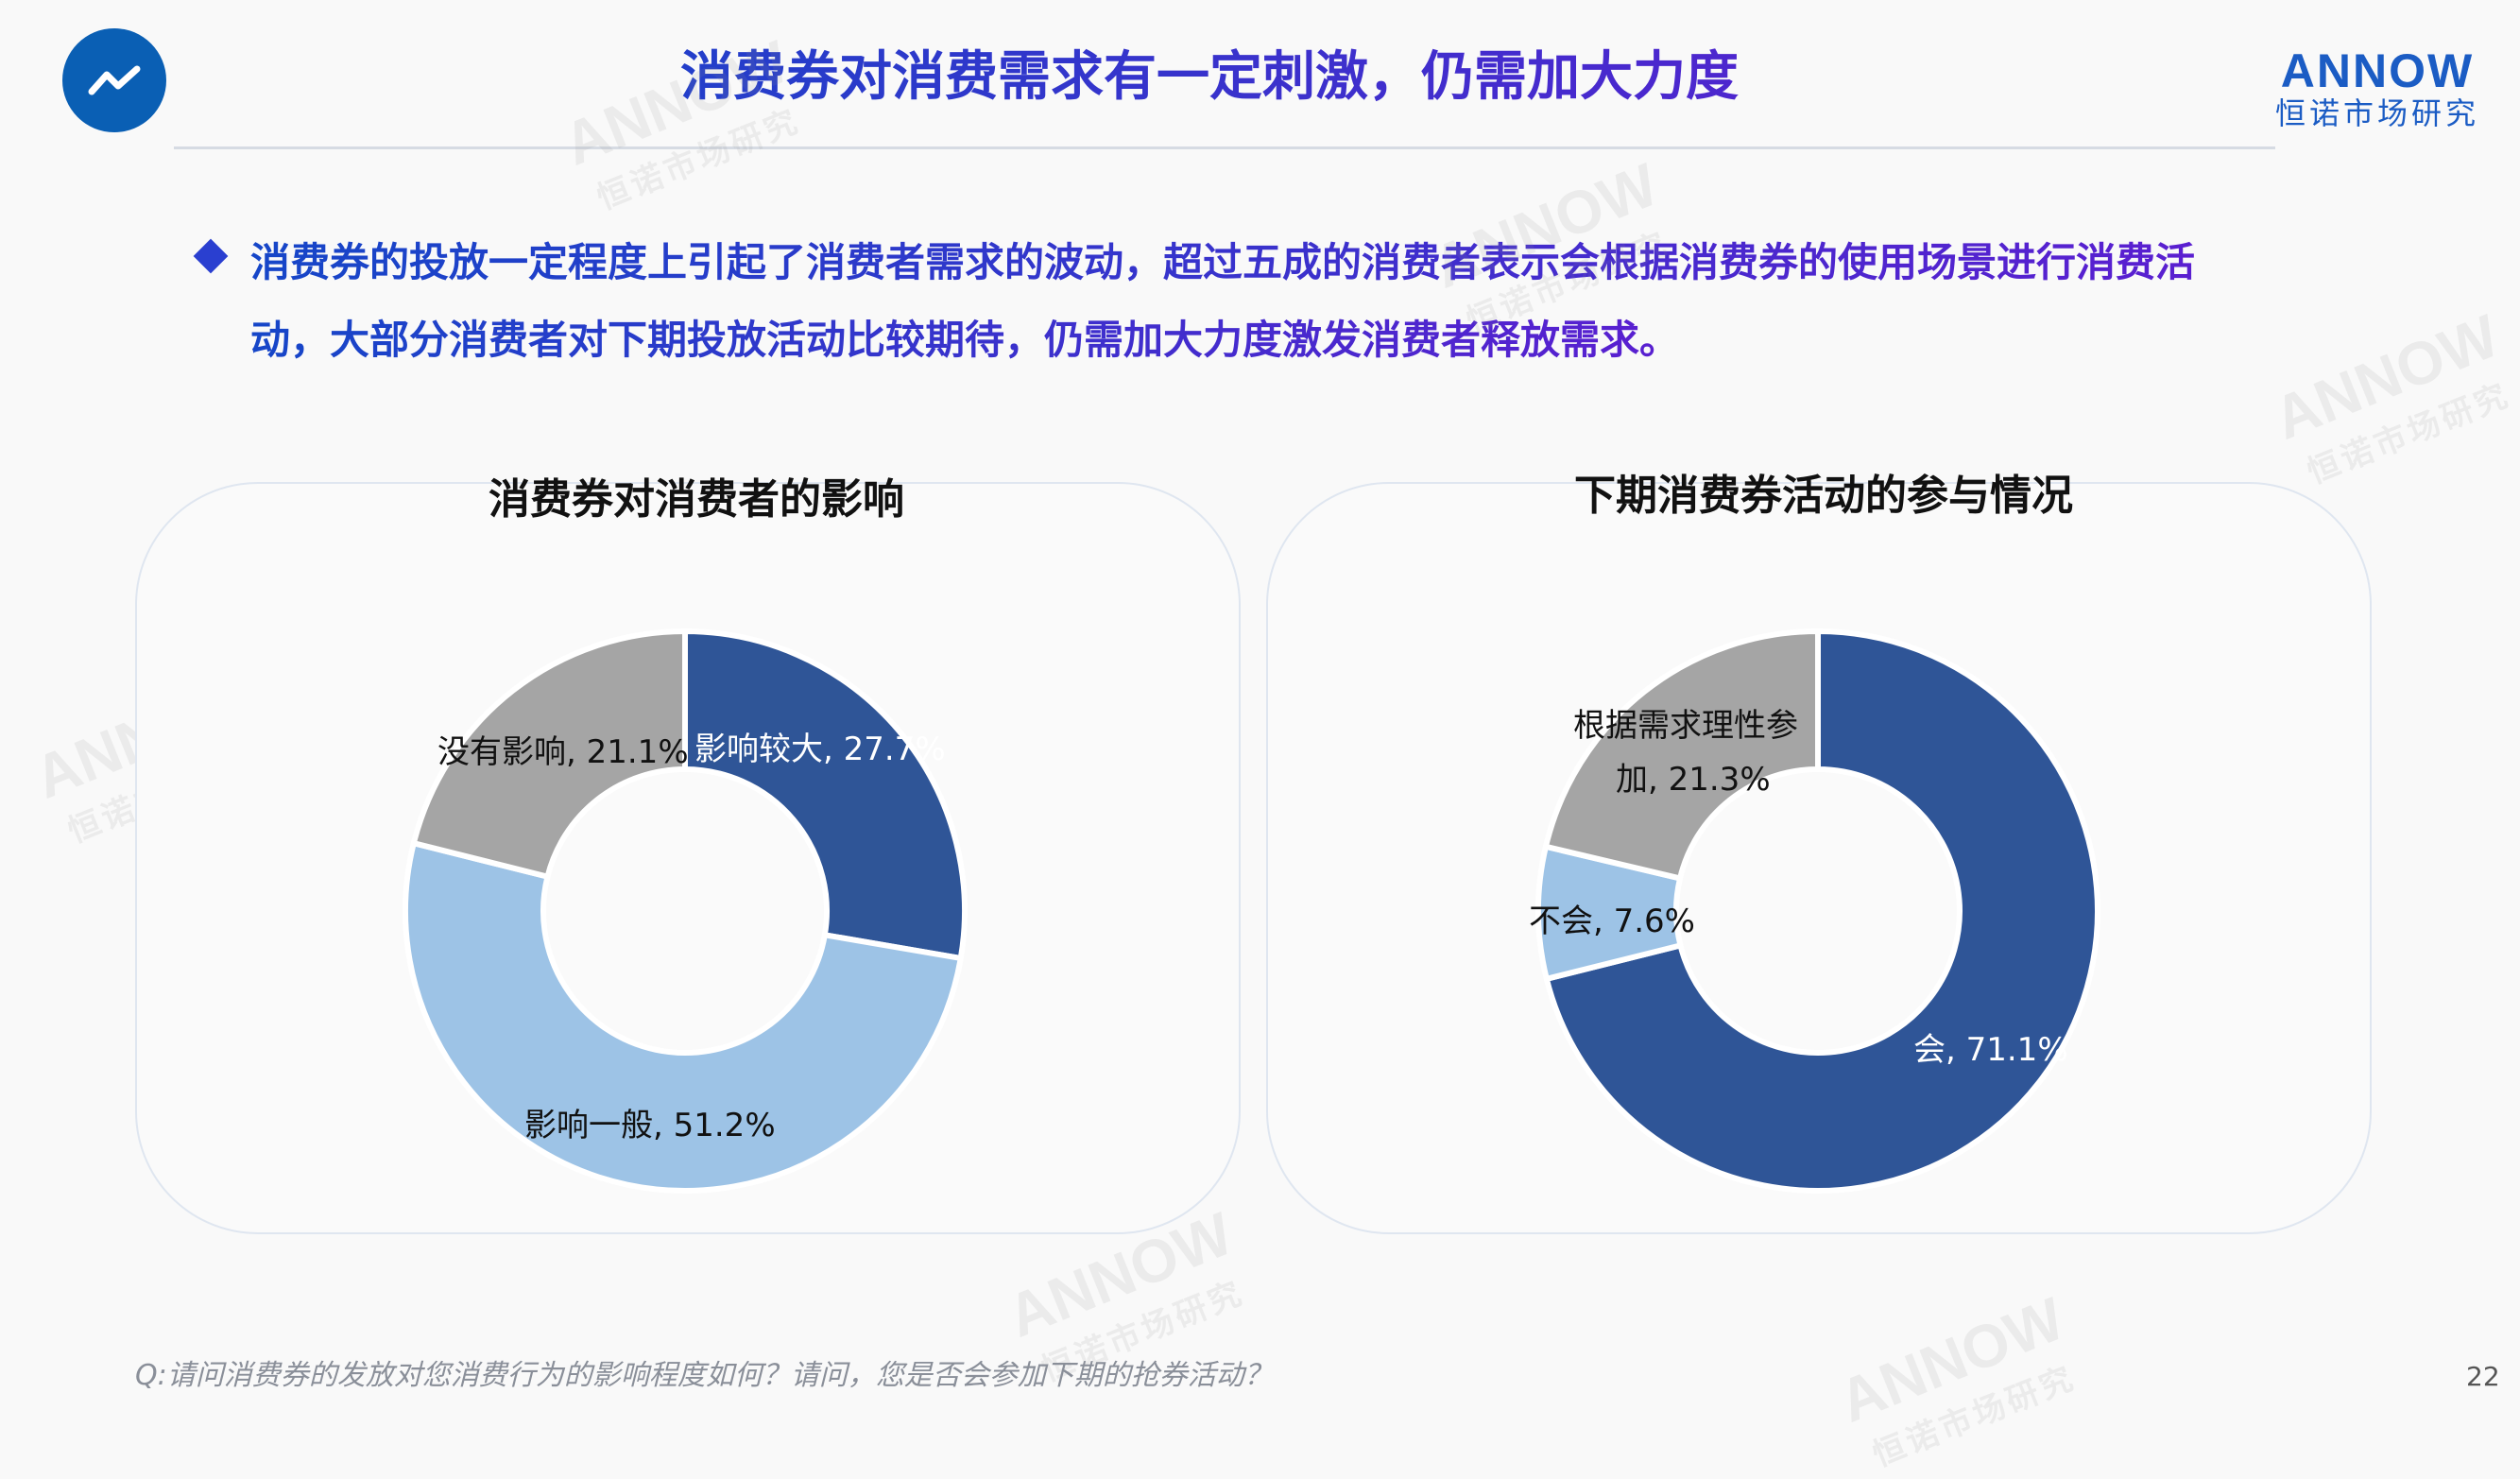  Describe the element at coordinates (1224, 147) in the screenshot. I see `divider` at that location.